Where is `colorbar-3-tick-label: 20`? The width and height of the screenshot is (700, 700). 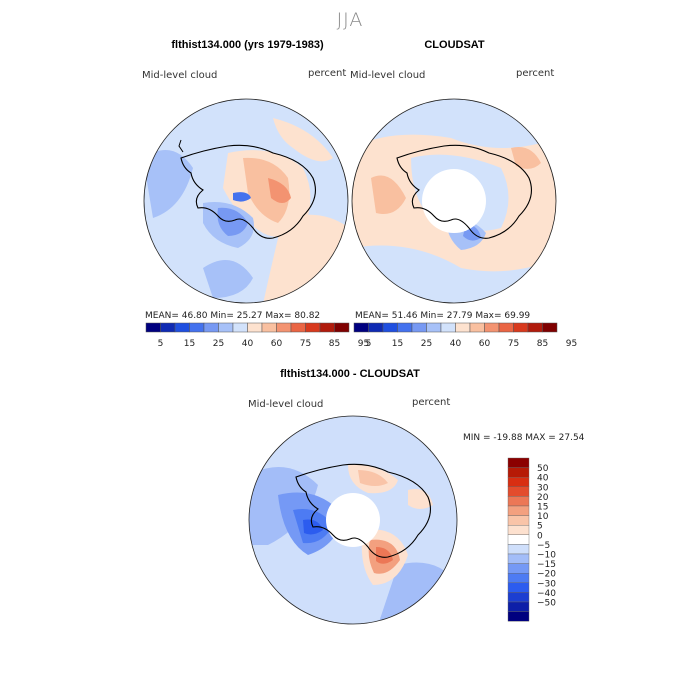 colorbar-3-tick-label: 20 is located at coordinates (543, 498).